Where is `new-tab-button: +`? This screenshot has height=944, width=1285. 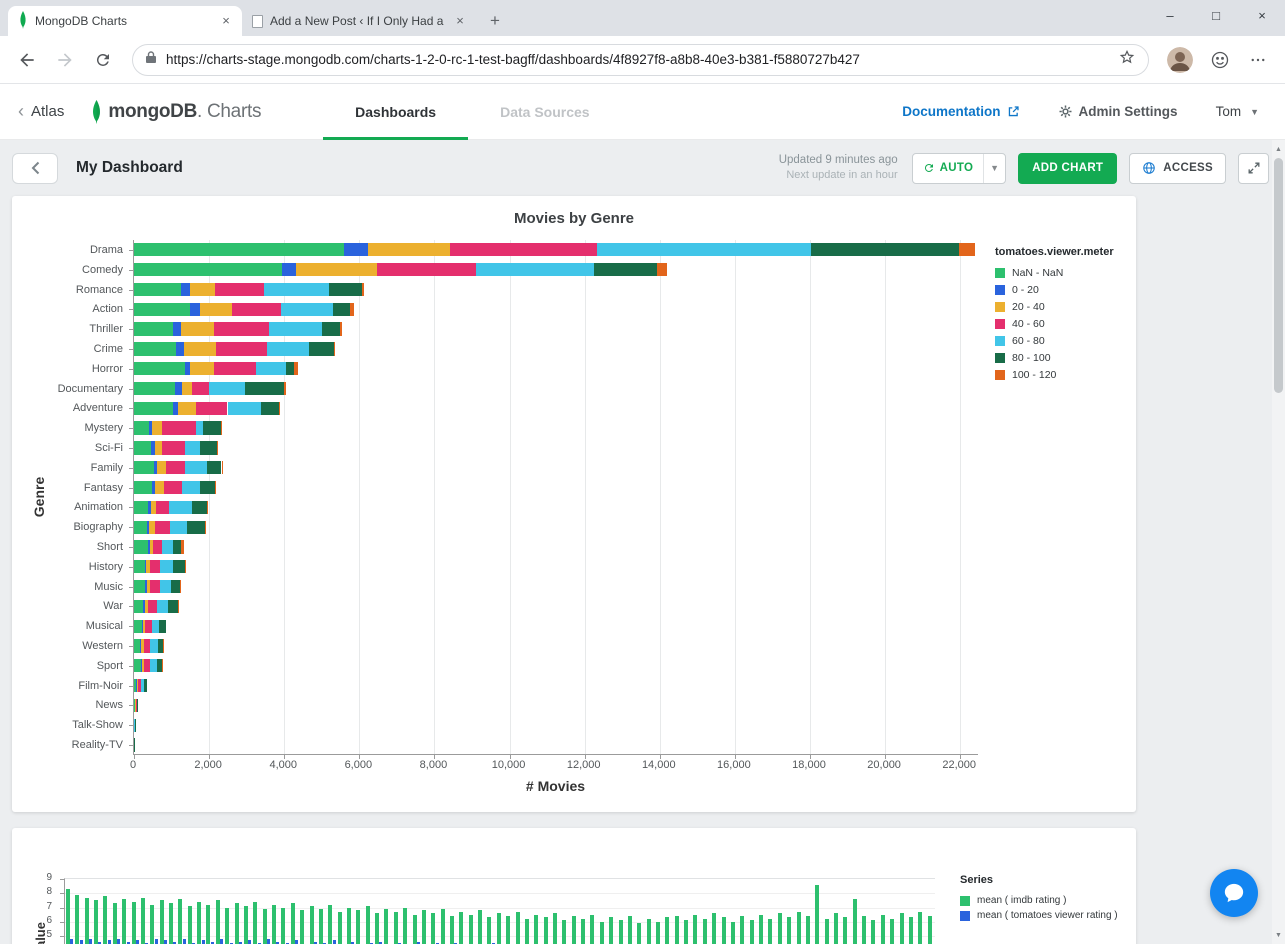 new-tab-button: + is located at coordinates (495, 20).